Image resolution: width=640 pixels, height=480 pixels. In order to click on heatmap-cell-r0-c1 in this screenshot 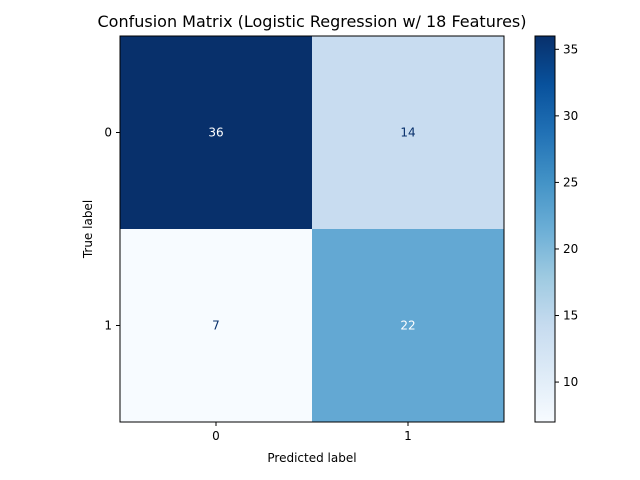, I will do `click(408, 132)`.